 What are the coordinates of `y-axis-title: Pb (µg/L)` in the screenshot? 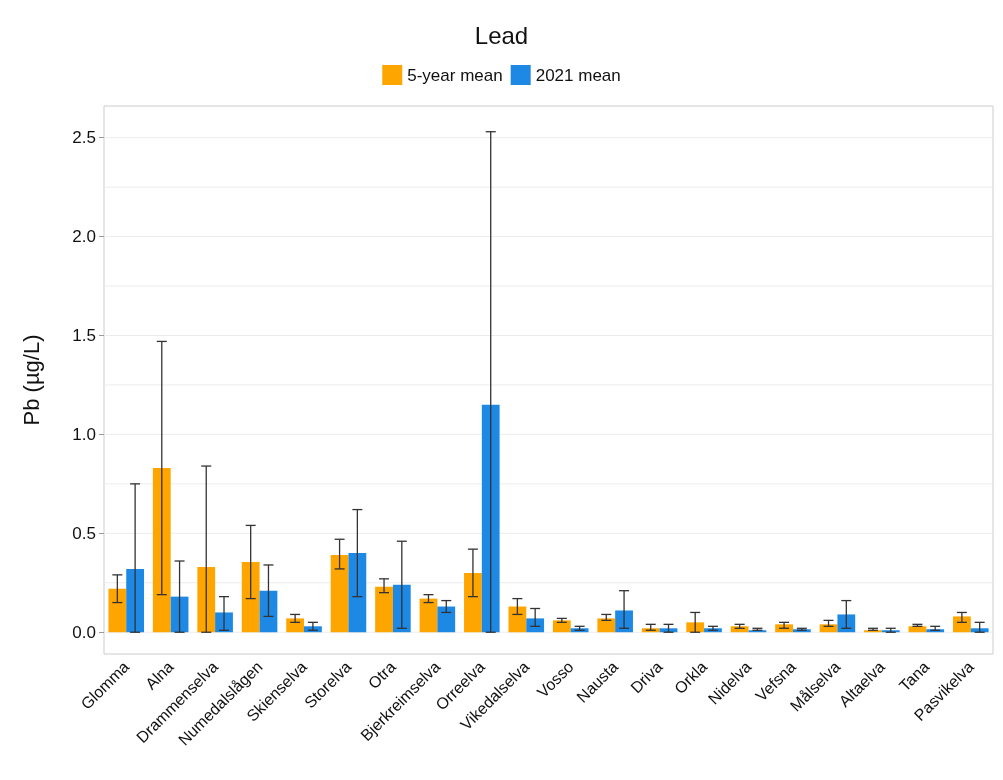 It's located at (31, 380).